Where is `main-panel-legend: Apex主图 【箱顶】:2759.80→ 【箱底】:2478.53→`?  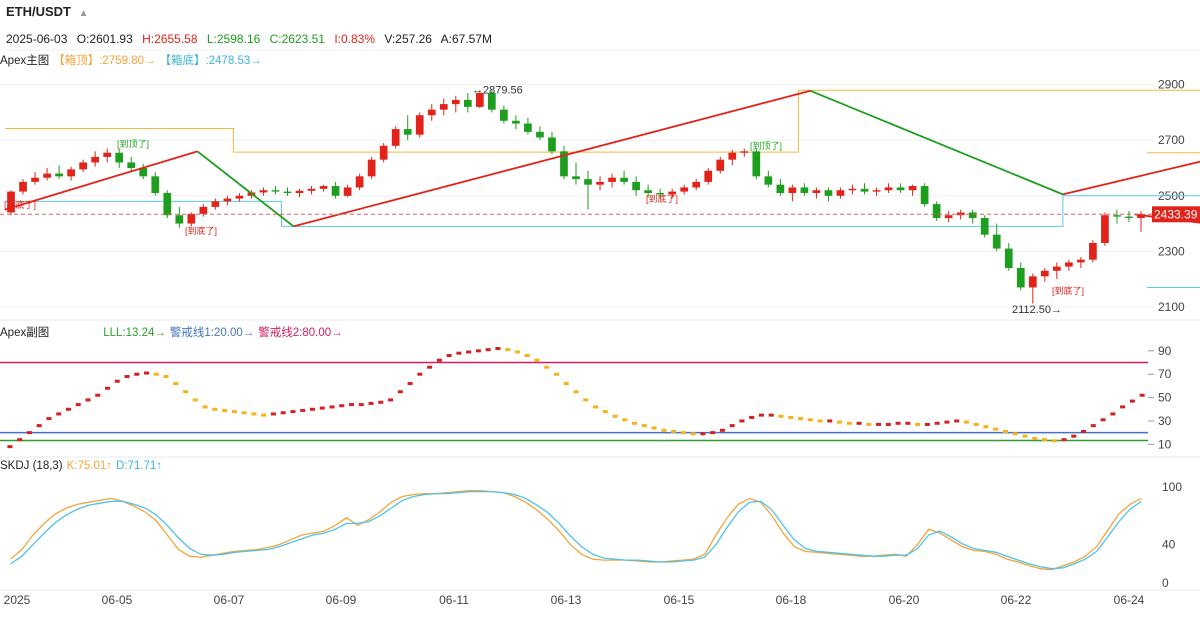 main-panel-legend: Apex主图 【箱顶】:2759.80→ 【箱底】:2478.53→ is located at coordinates (133, 60).